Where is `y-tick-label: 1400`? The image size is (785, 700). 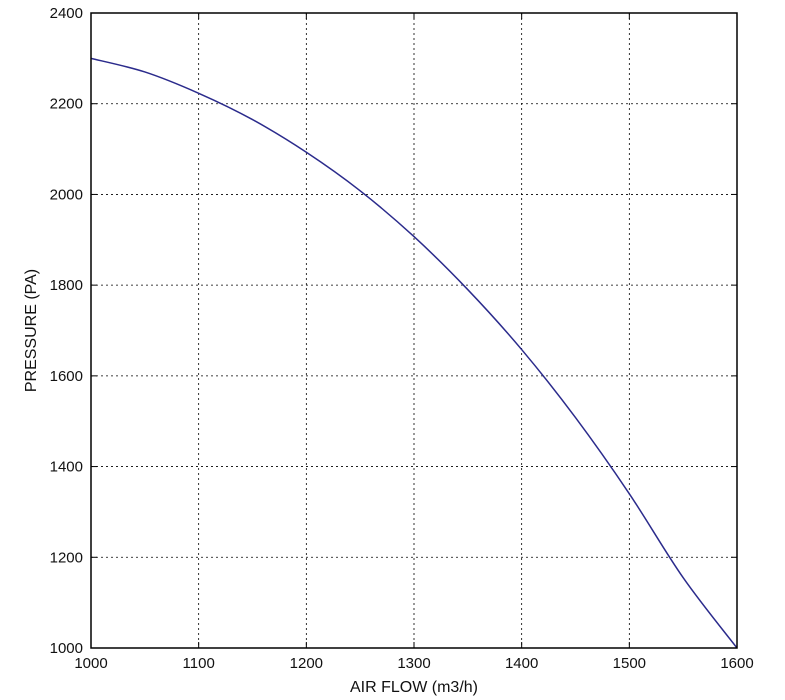 y-tick-label: 1400 is located at coordinates (66, 467).